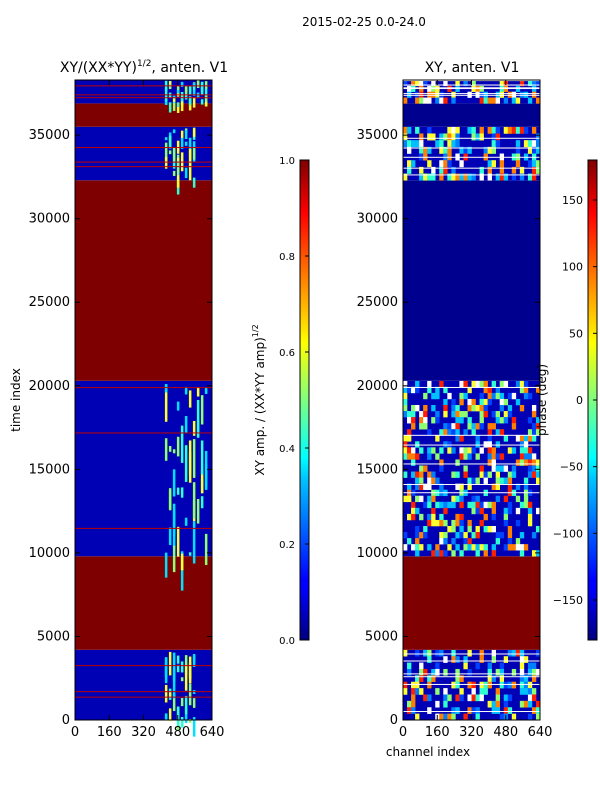 This screenshot has height=800, width=600. What do you see at coordinates (377, 553) in the screenshot?
I see `y-tick-label: 10000` at bounding box center [377, 553].